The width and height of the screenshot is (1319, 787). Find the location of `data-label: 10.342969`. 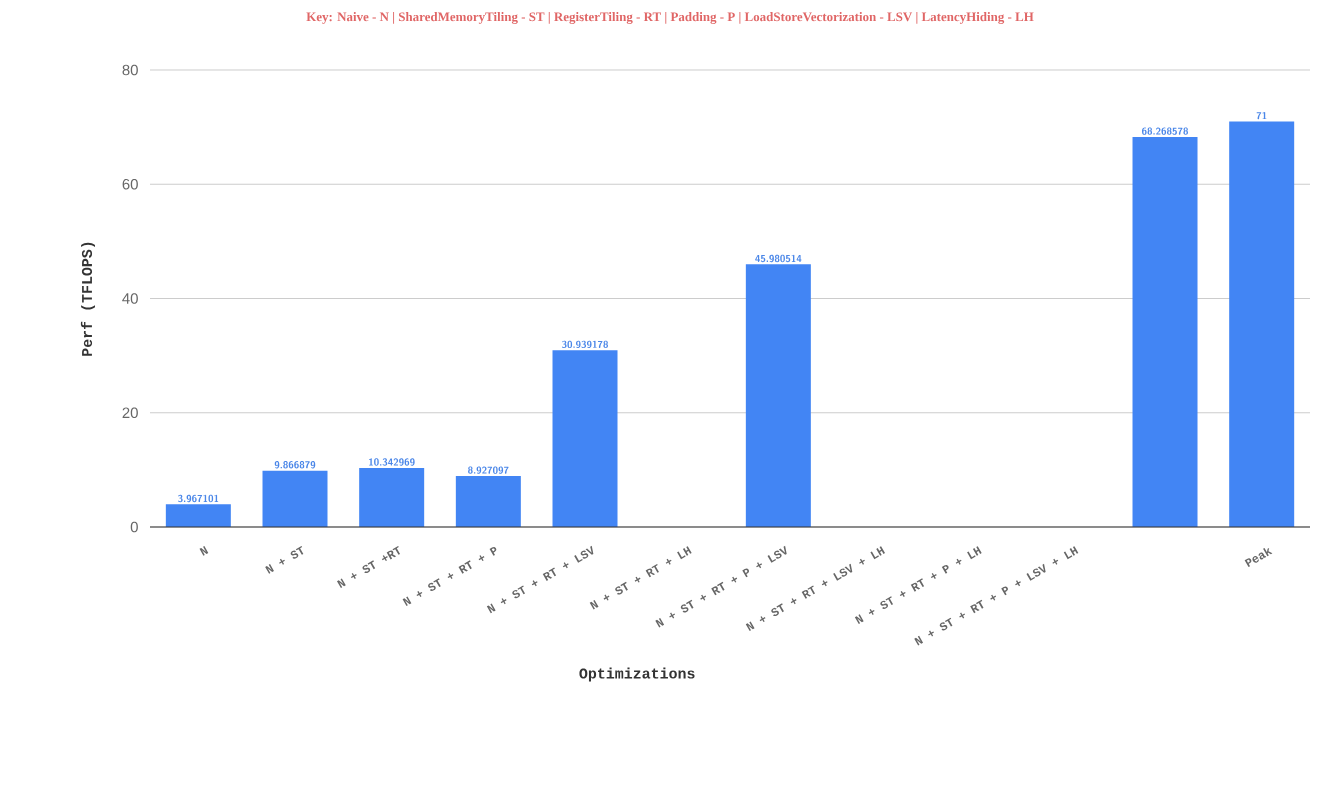

data-label: 10.342969 is located at coordinates (391, 462).